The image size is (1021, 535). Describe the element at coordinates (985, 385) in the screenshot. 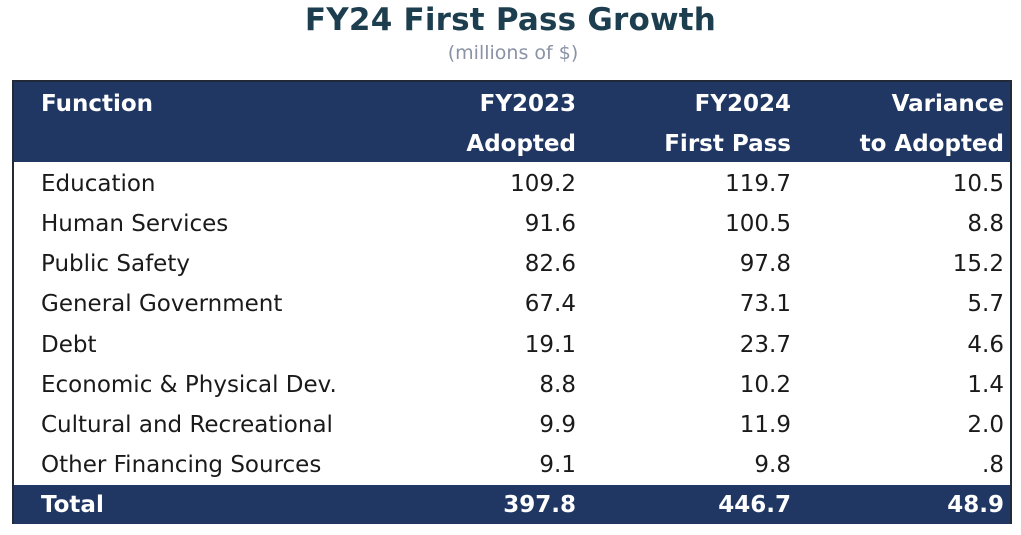

I see `cell-variance: 1.4` at that location.